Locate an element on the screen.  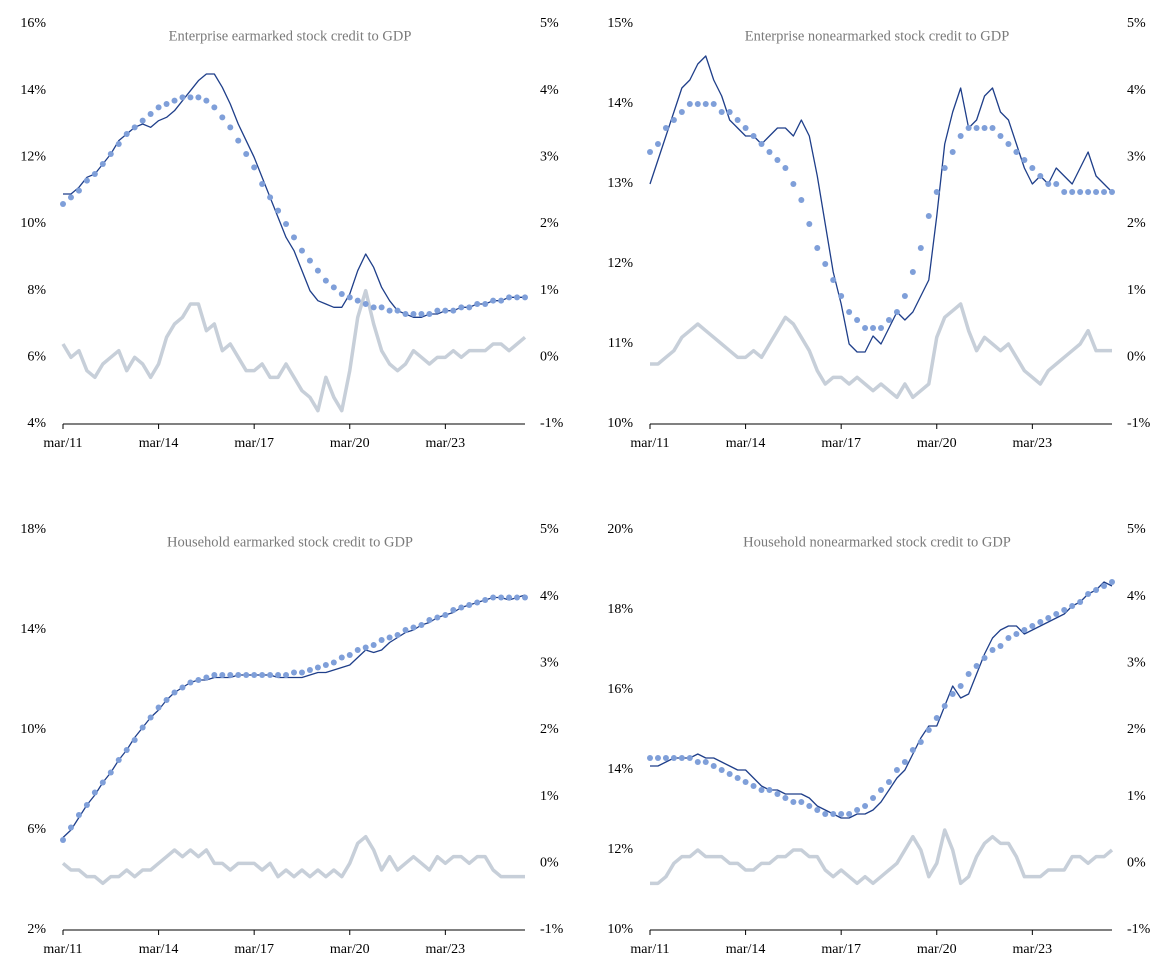
y2-tick-label: -1% is located at coordinates (552, 929).